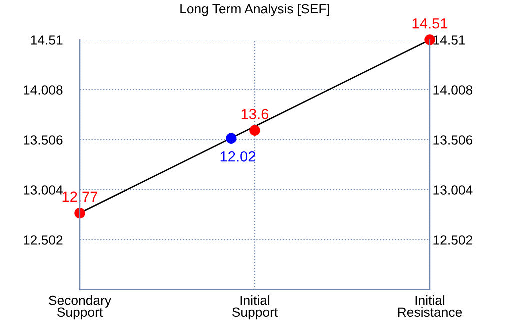  Describe the element at coordinates (255, 10) in the screenshot. I see `chart-title: Long Term Analysis [SEF]` at that location.